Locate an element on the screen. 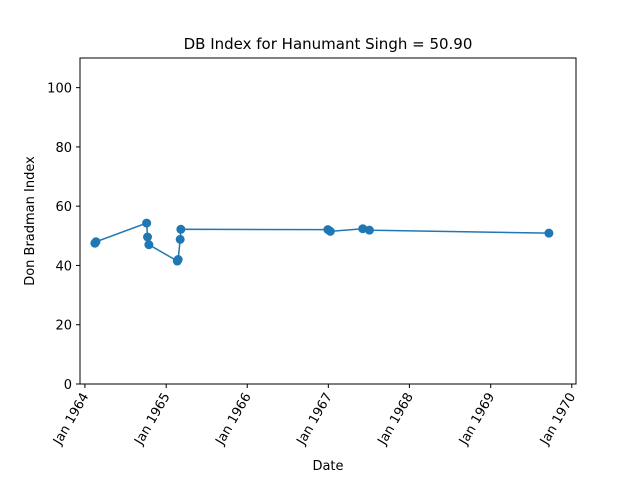 The image size is (640, 480). y-tick-label: 60 is located at coordinates (63, 207).